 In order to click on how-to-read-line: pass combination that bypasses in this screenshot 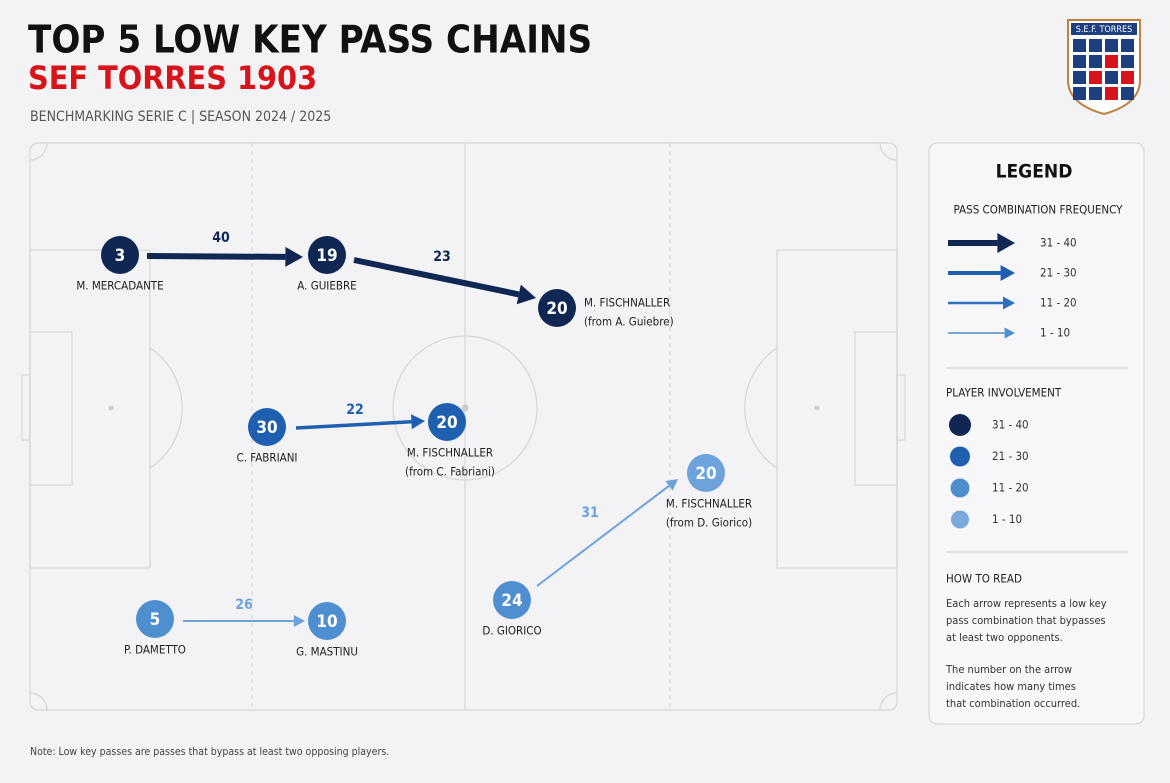, I will do `click(1026, 620)`.